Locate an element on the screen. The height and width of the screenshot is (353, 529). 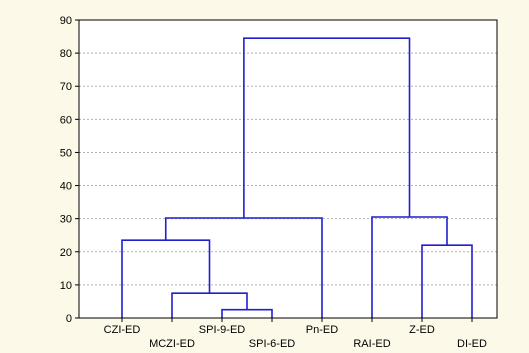
leaf-label: Pn-ED is located at coordinates (322, 330).